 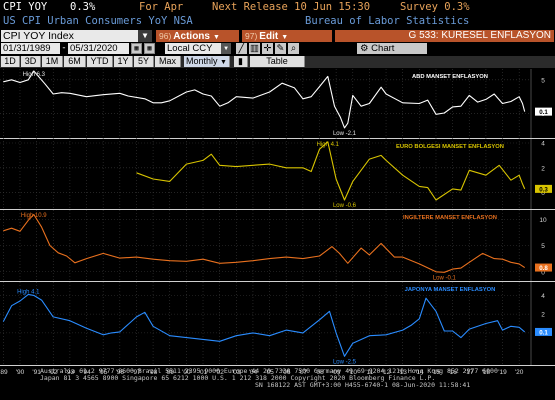 What do you see at coordinates (100, 61) in the screenshot?
I see `period-button-ytd: YTD` at bounding box center [100, 61].